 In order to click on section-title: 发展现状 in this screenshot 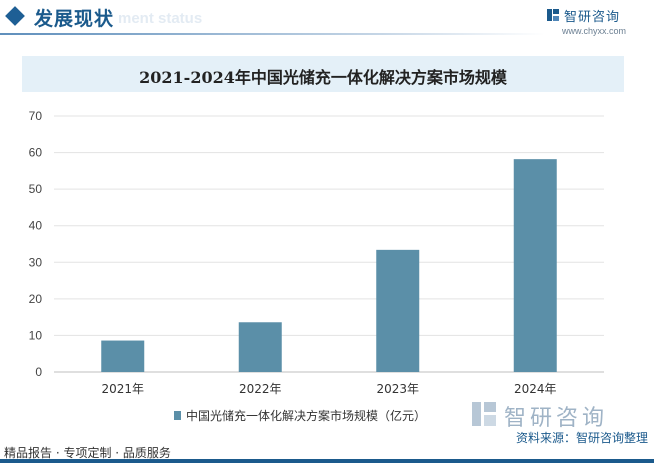, I will do `click(74, 19)`.